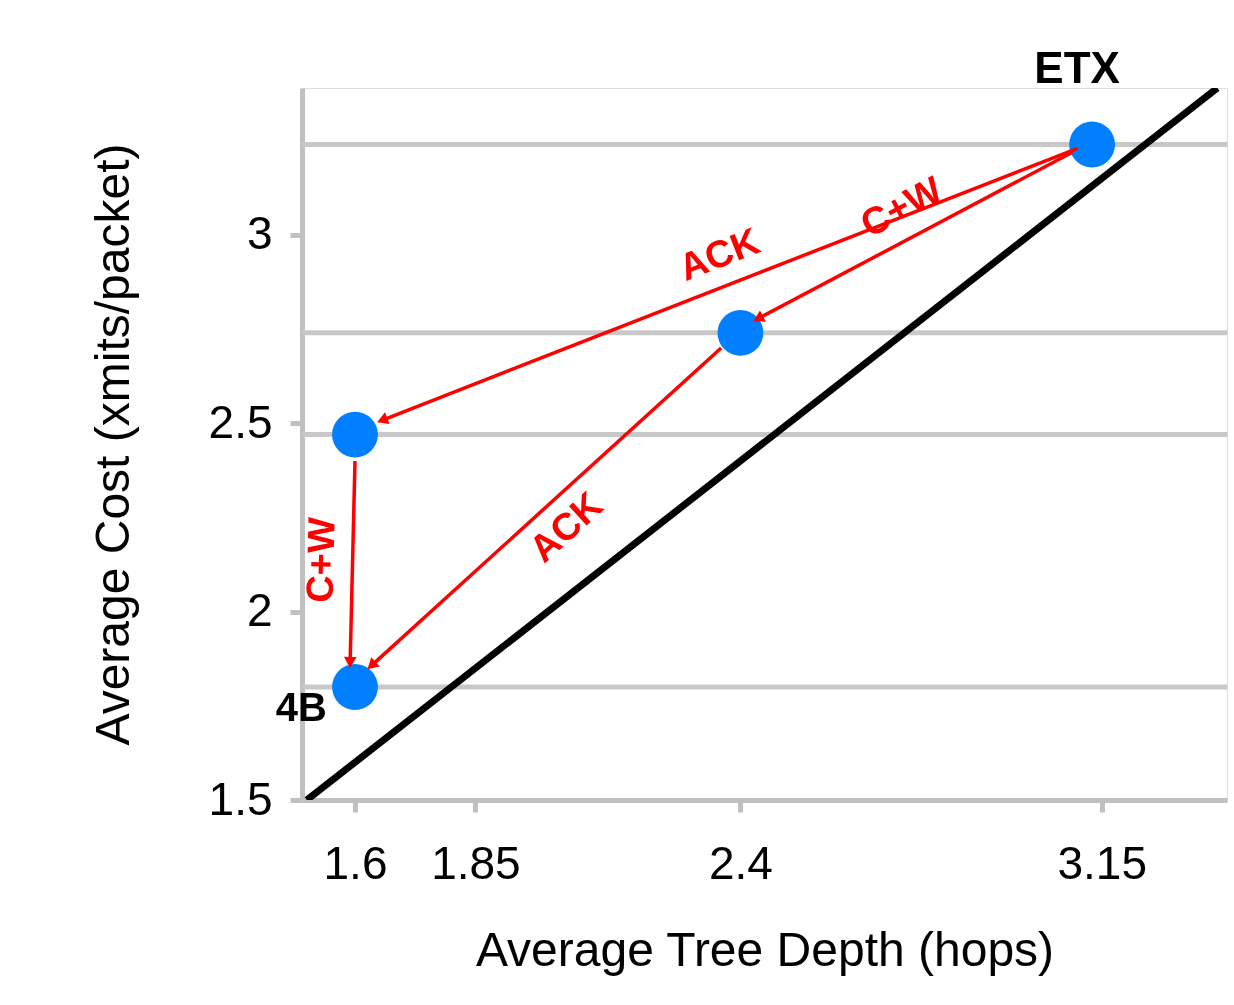  Describe the element at coordinates (1102, 862) in the screenshot. I see `x-tick-label: 3.15` at that location.